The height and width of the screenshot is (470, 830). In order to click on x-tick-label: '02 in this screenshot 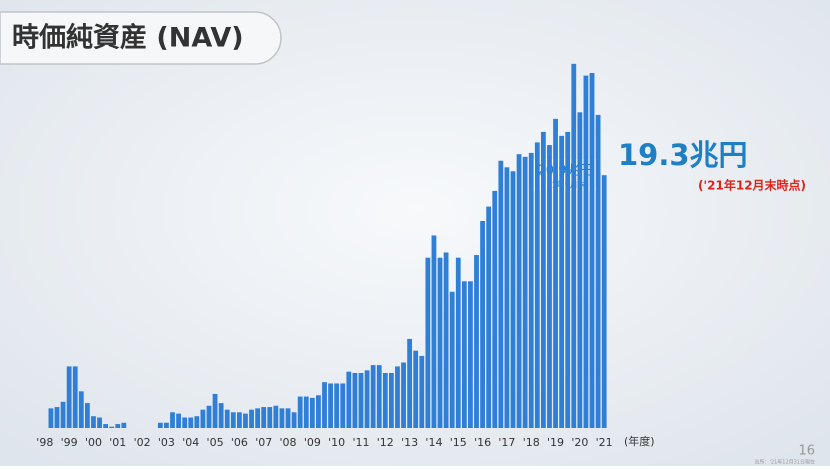, I will do `click(142, 442)`.